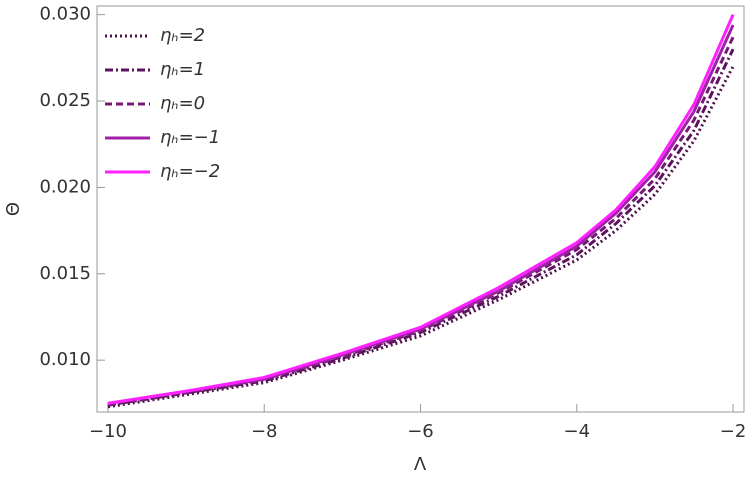 This screenshot has height=480, width=747. What do you see at coordinates (190, 171) in the screenshot?
I see `legend-label: ηₕ=−2` at bounding box center [190, 171].